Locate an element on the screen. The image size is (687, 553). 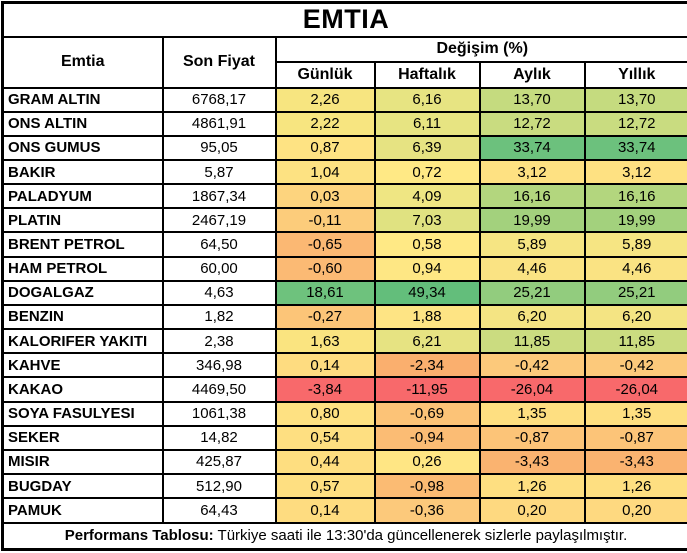
table-row: HAM PETROL 60,00 -0,60 0,94 4,46 4,46 is located at coordinates (345, 269).